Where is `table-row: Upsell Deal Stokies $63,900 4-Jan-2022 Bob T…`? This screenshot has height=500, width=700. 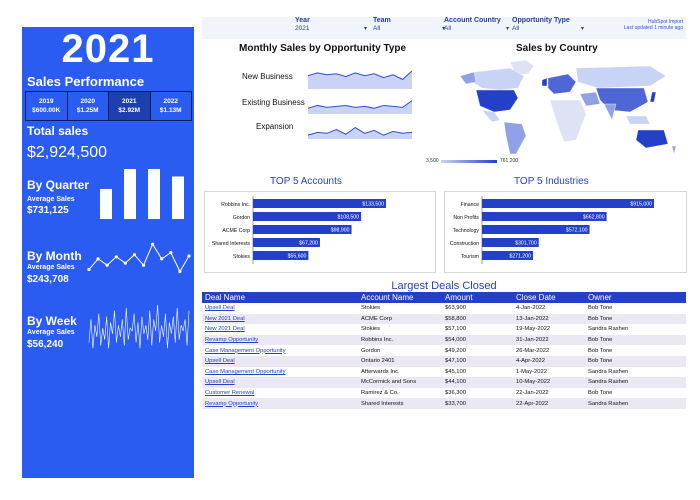 table-row: Upsell Deal Stokies $63,900 4-Jan-2022 Bob T… is located at coordinates (444, 308).